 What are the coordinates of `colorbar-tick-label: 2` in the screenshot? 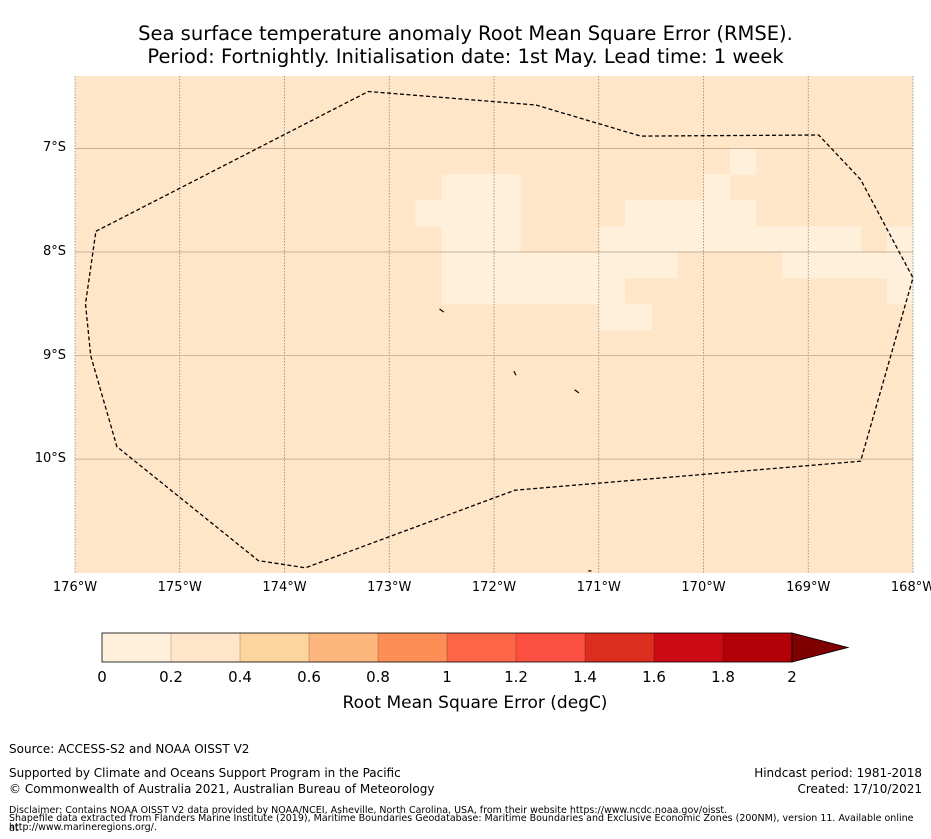 It's located at (792, 677).